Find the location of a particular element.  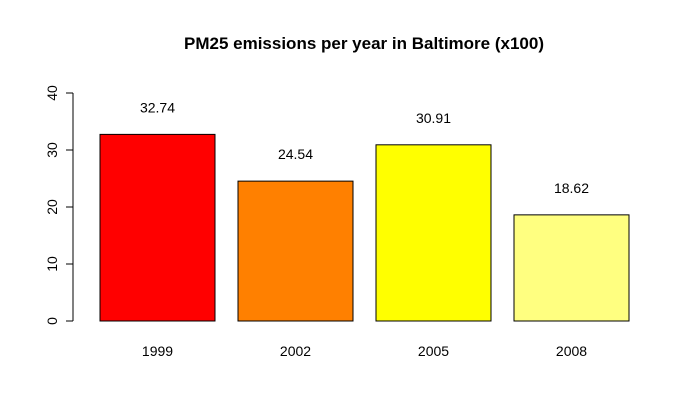

data-label: 32.74 is located at coordinates (157, 107).